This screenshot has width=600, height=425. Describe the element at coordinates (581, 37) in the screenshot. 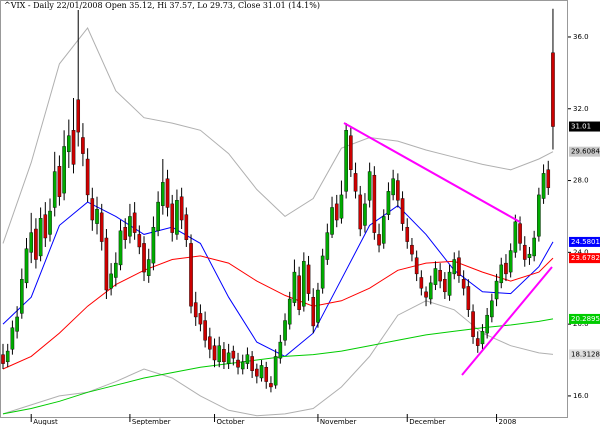

I see `y-tick-label: 36.0` at that location.